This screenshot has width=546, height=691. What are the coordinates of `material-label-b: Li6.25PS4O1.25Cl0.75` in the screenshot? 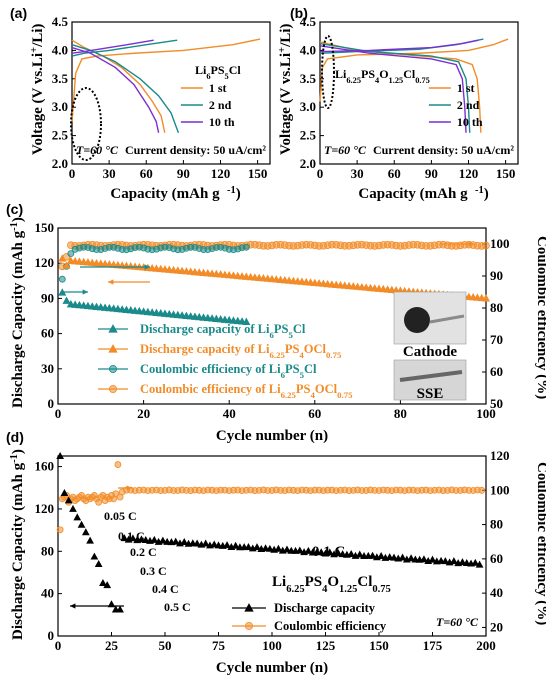 It's located at (382, 76).